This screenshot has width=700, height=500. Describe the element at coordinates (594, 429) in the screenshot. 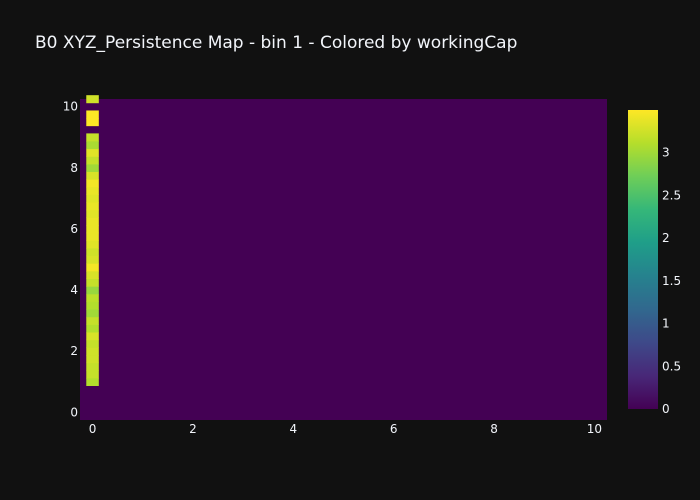

I see `x-tick-label: 10` at that location.